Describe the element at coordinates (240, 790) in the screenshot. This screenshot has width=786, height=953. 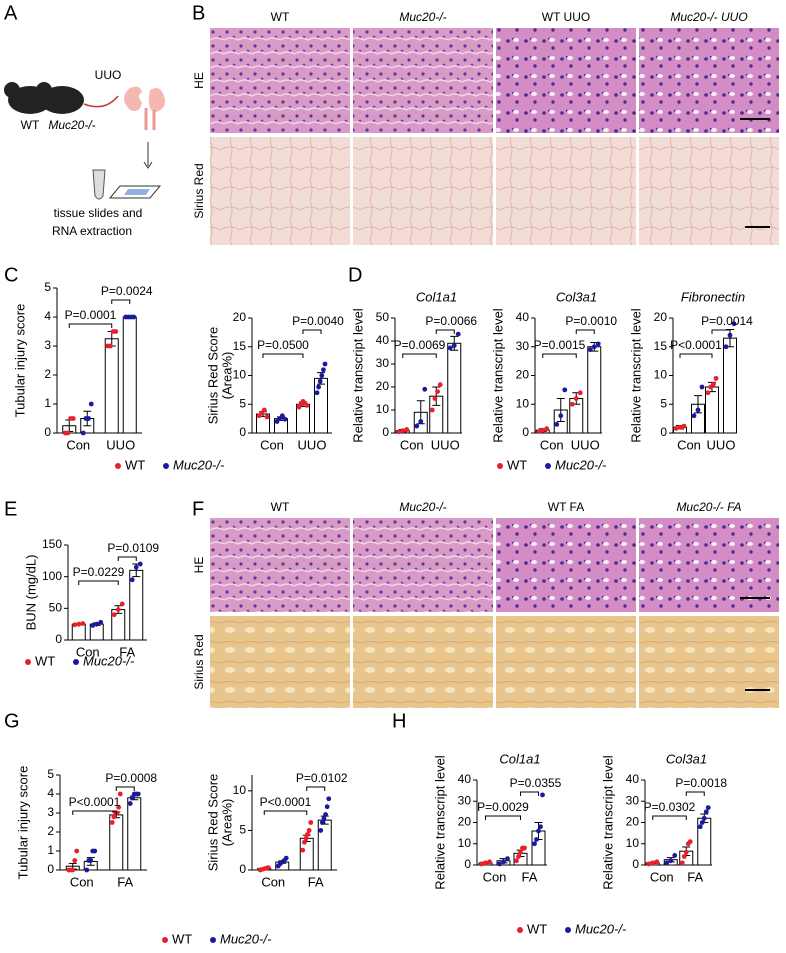
I see `y-tick-label: 10` at that location.